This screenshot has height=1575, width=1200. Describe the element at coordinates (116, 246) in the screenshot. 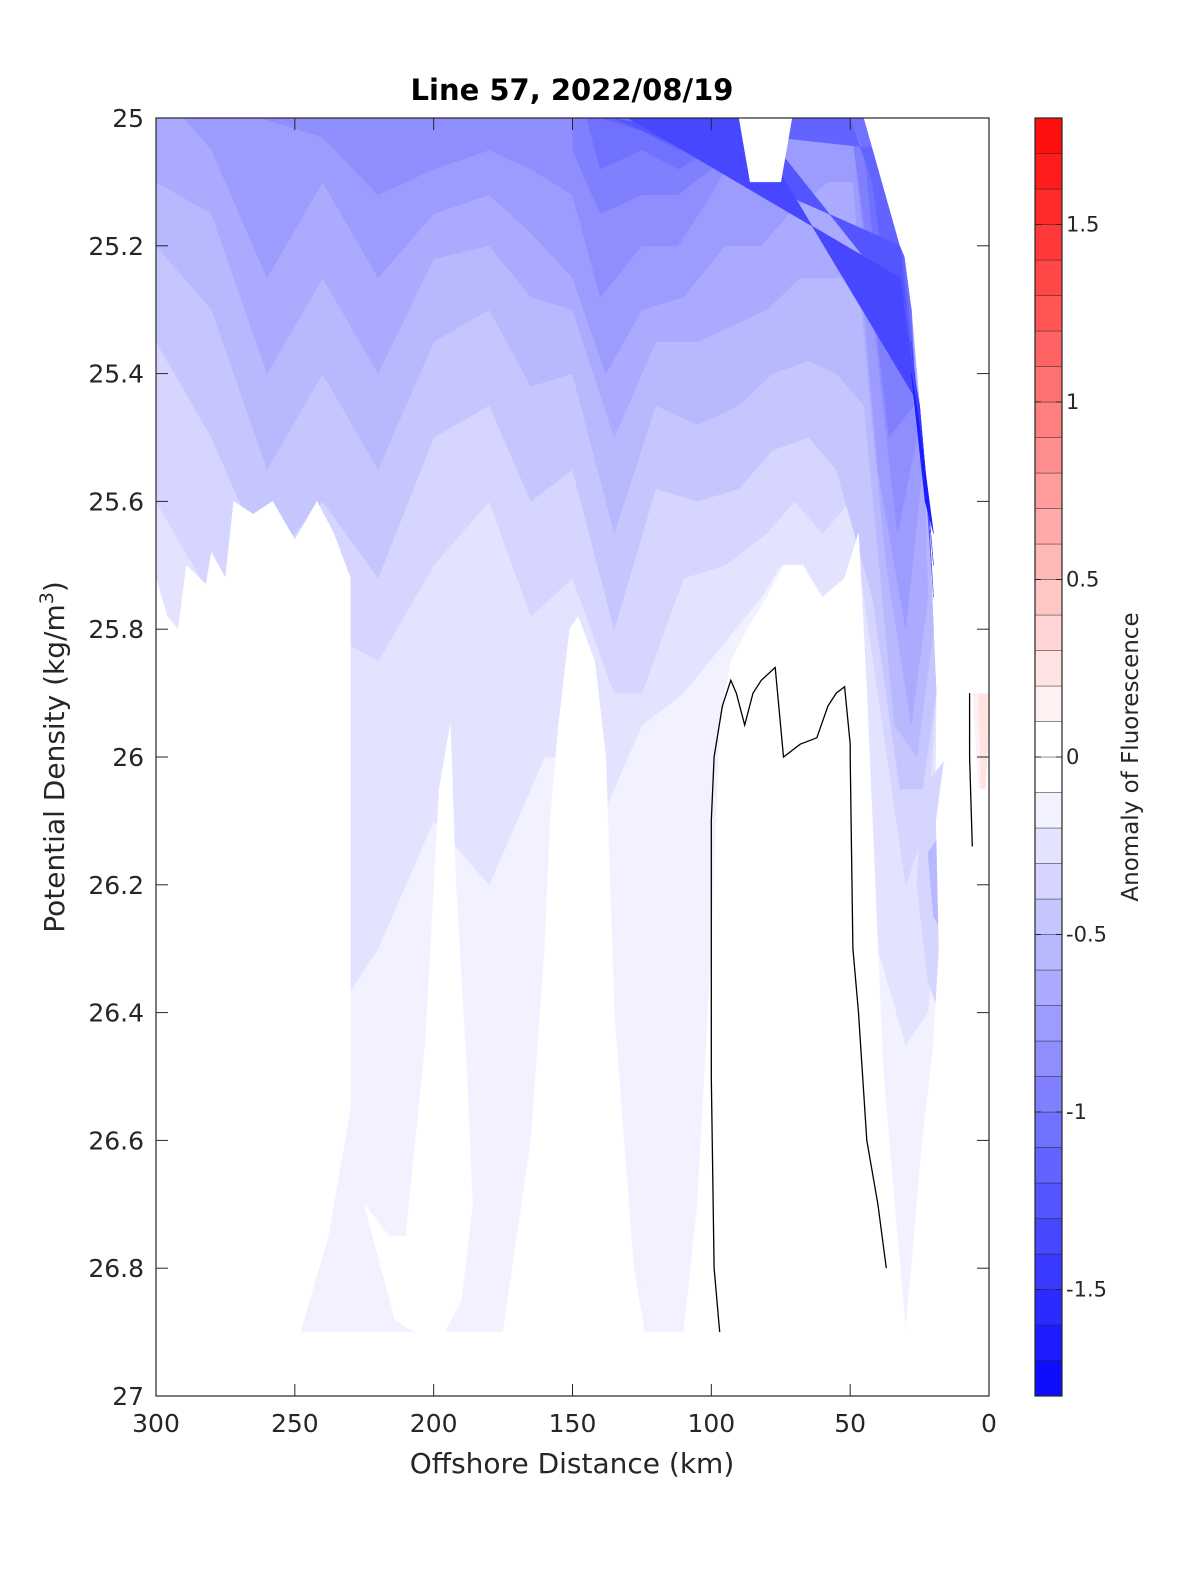

I see `y-tick-label: 25.2` at that location.